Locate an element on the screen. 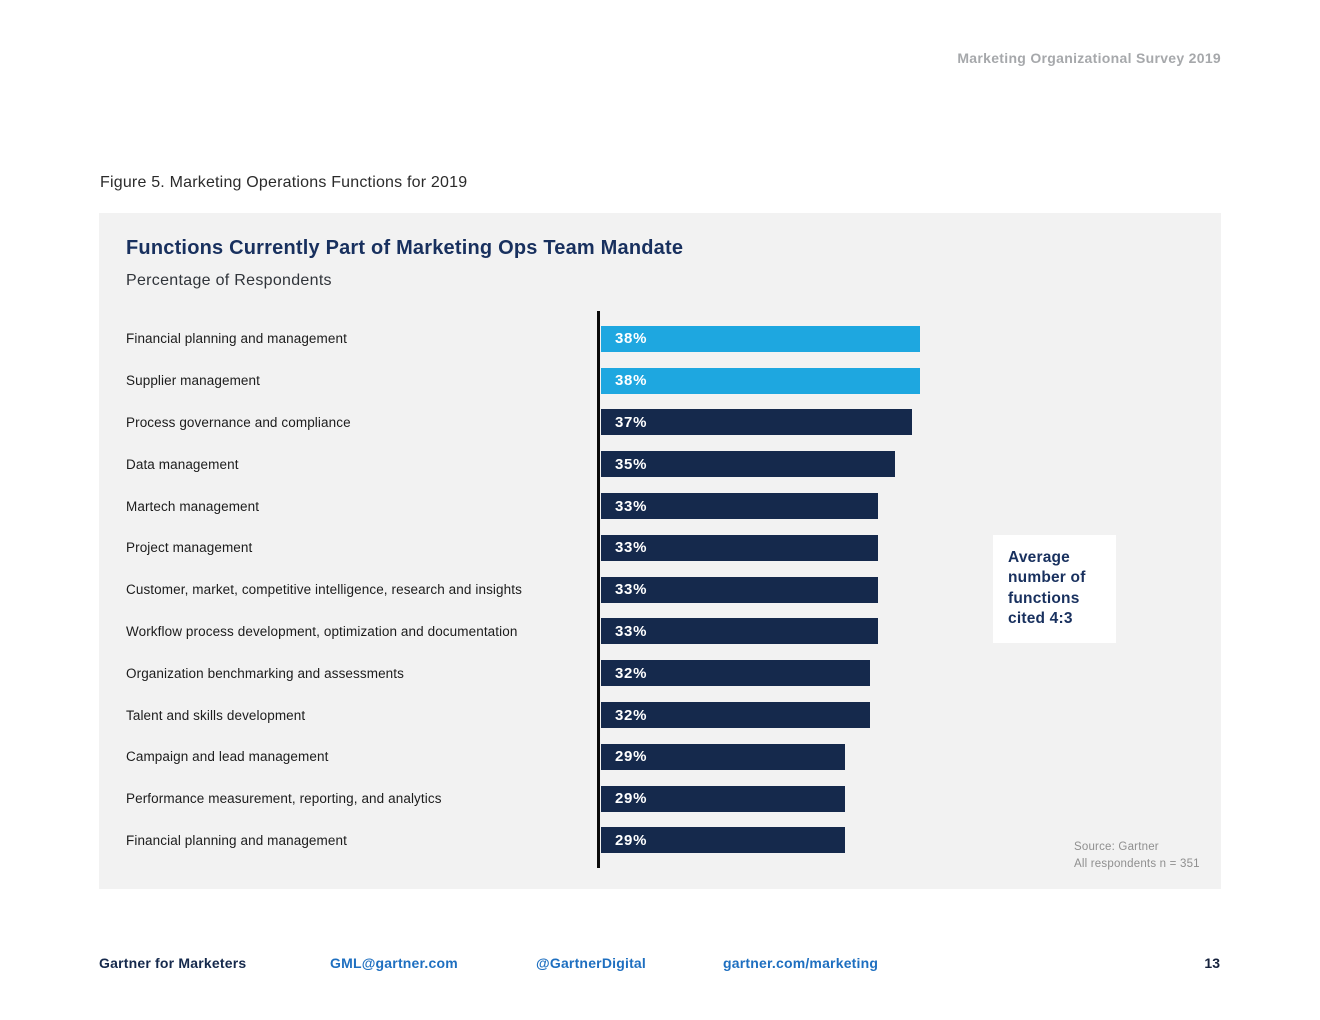 The height and width of the screenshot is (1020, 1320). bar-row: Financial planning and management 38% is located at coordinates (660, 339).